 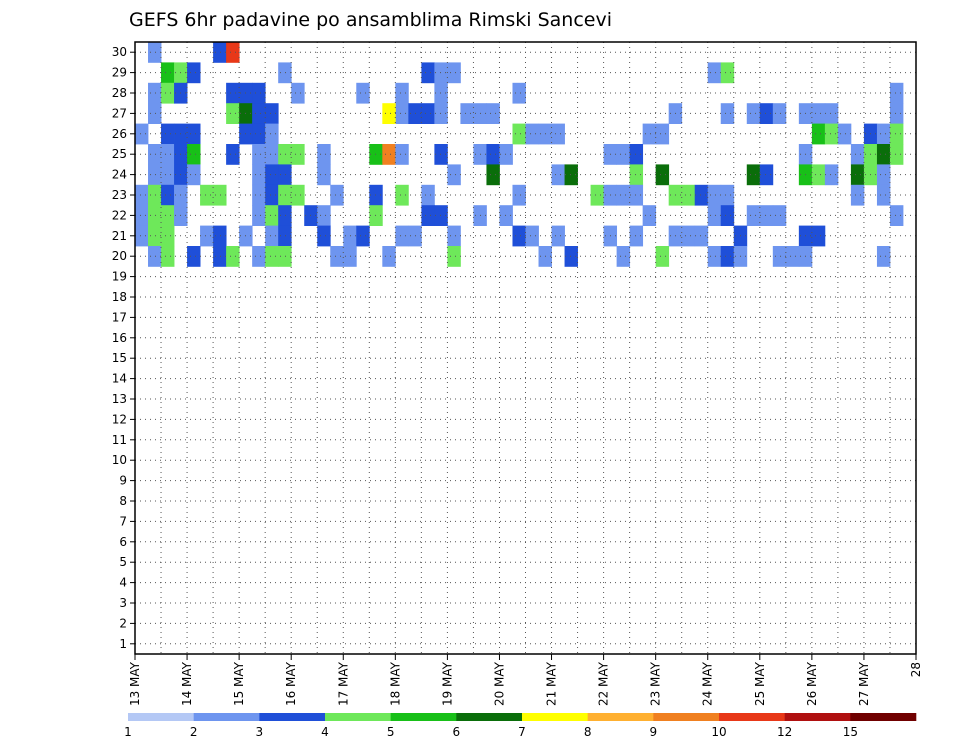 I want to click on y-tick-label: 6, so click(x=123, y=542).